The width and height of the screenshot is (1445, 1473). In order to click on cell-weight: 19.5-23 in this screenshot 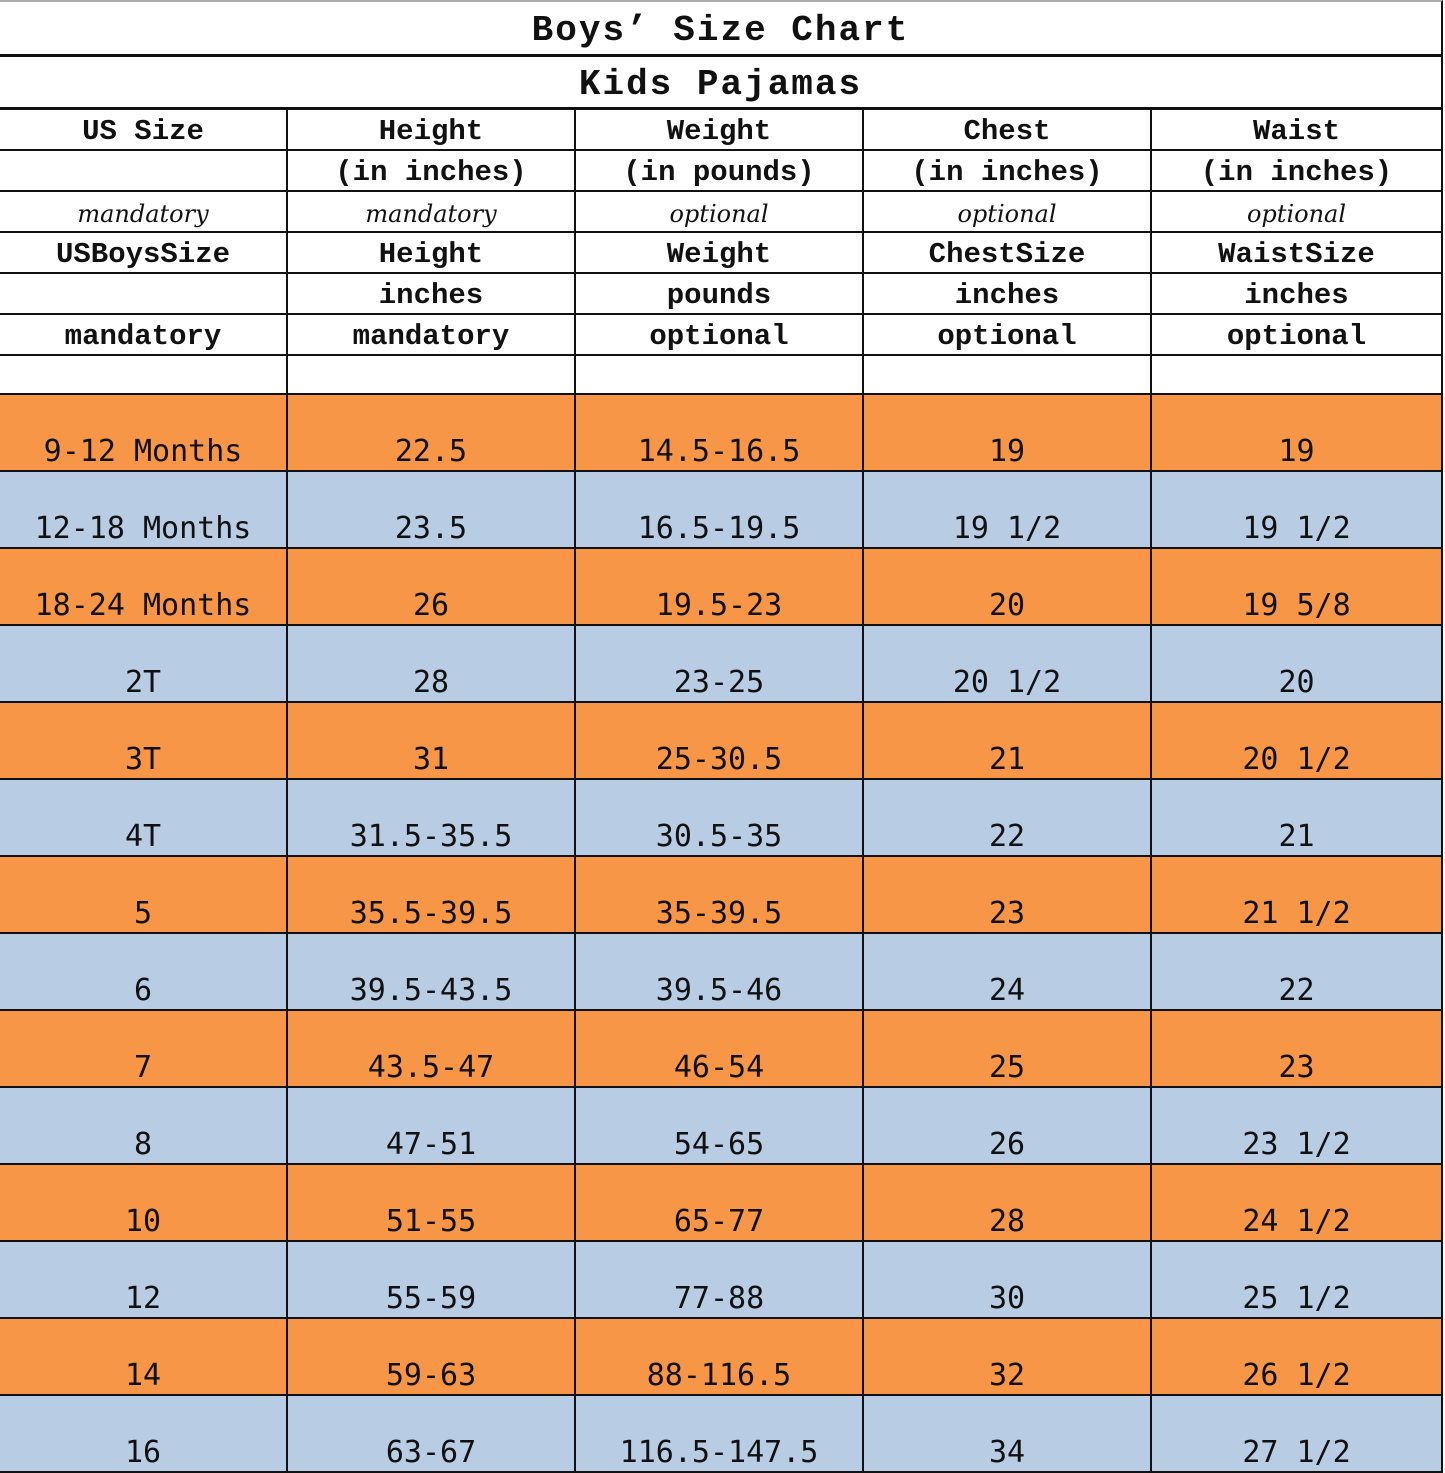, I will do `click(720, 586)`.